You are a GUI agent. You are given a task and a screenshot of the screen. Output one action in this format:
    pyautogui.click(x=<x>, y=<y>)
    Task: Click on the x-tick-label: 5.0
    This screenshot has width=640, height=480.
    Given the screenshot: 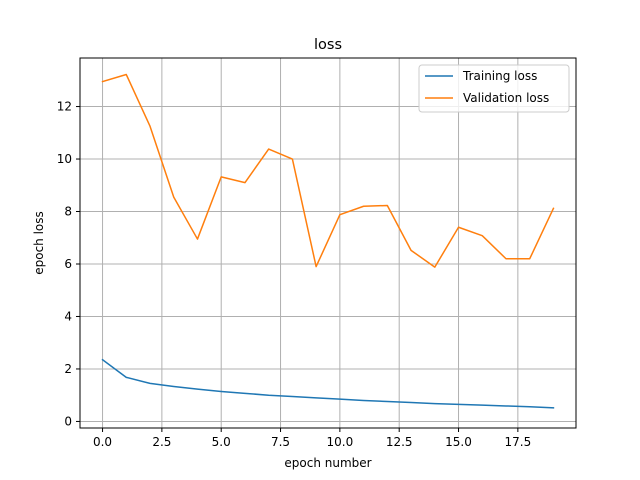 What is the action you would take?
    pyautogui.click(x=221, y=442)
    